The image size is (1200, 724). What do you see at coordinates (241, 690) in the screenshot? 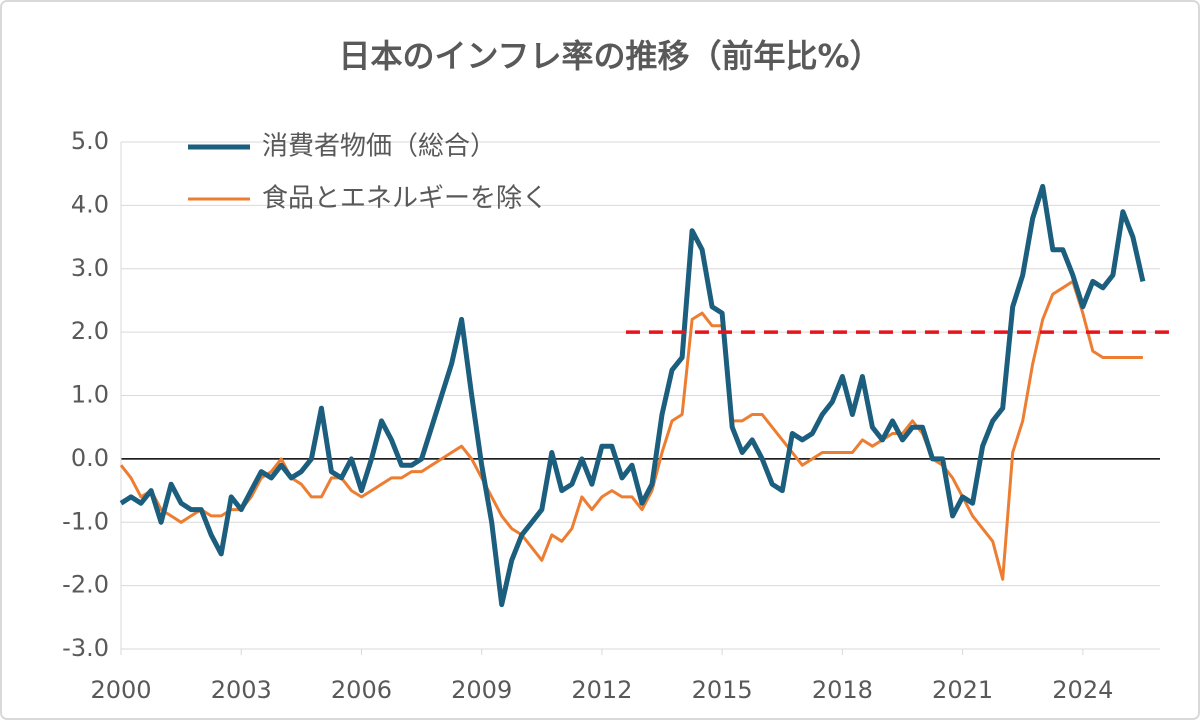
I see `x-tick-label: 2003` at bounding box center [241, 690].